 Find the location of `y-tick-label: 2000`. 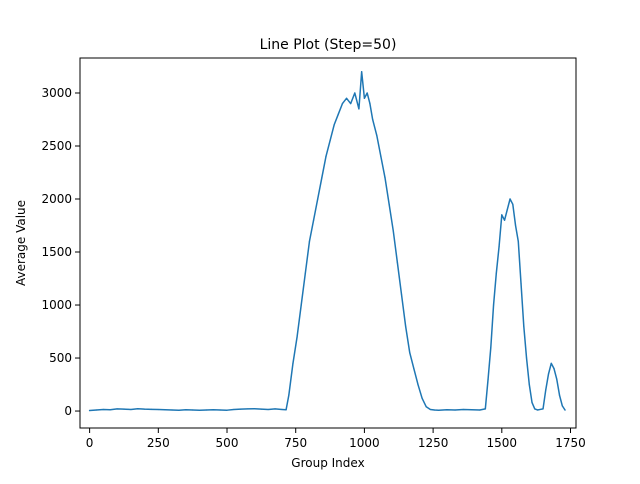

y-tick-label: 2000 is located at coordinates (56, 199).